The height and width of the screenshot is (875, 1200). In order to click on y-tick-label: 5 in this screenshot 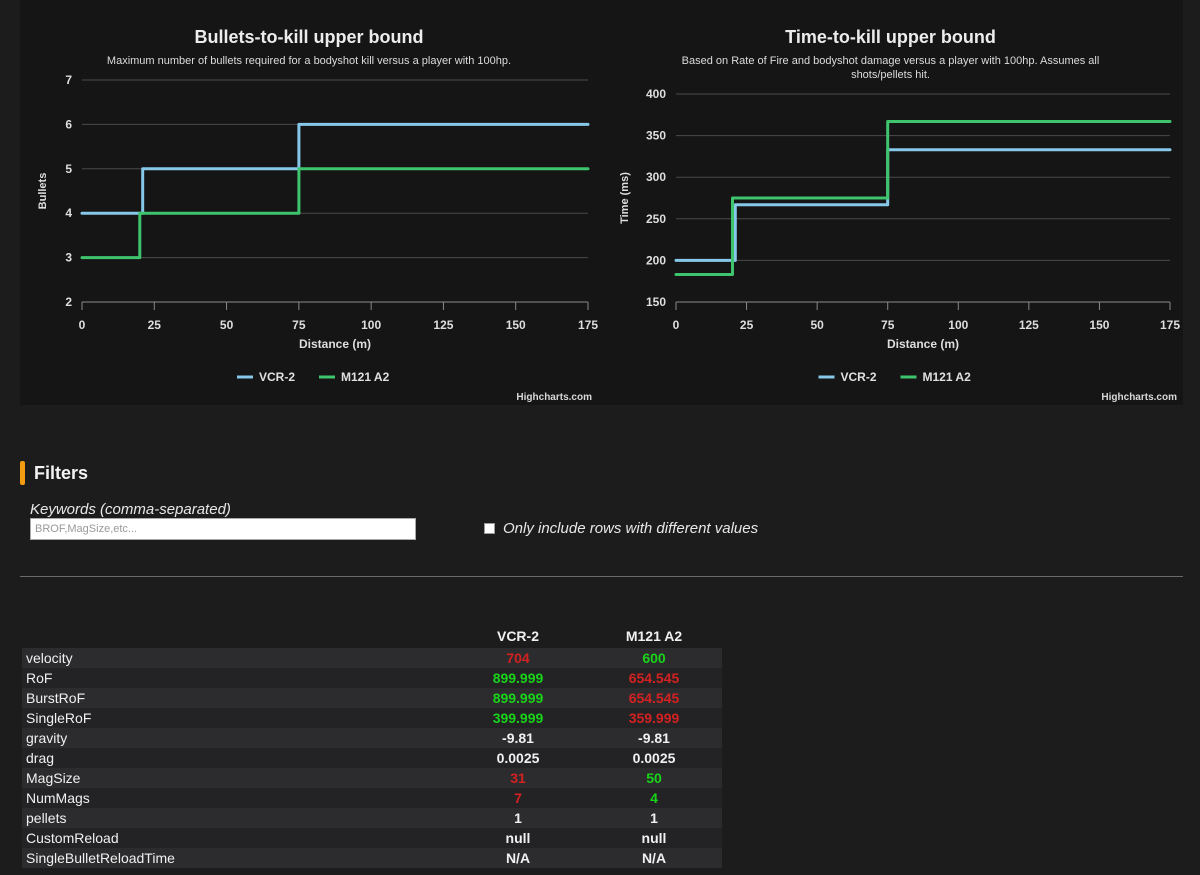, I will do `click(68, 169)`.